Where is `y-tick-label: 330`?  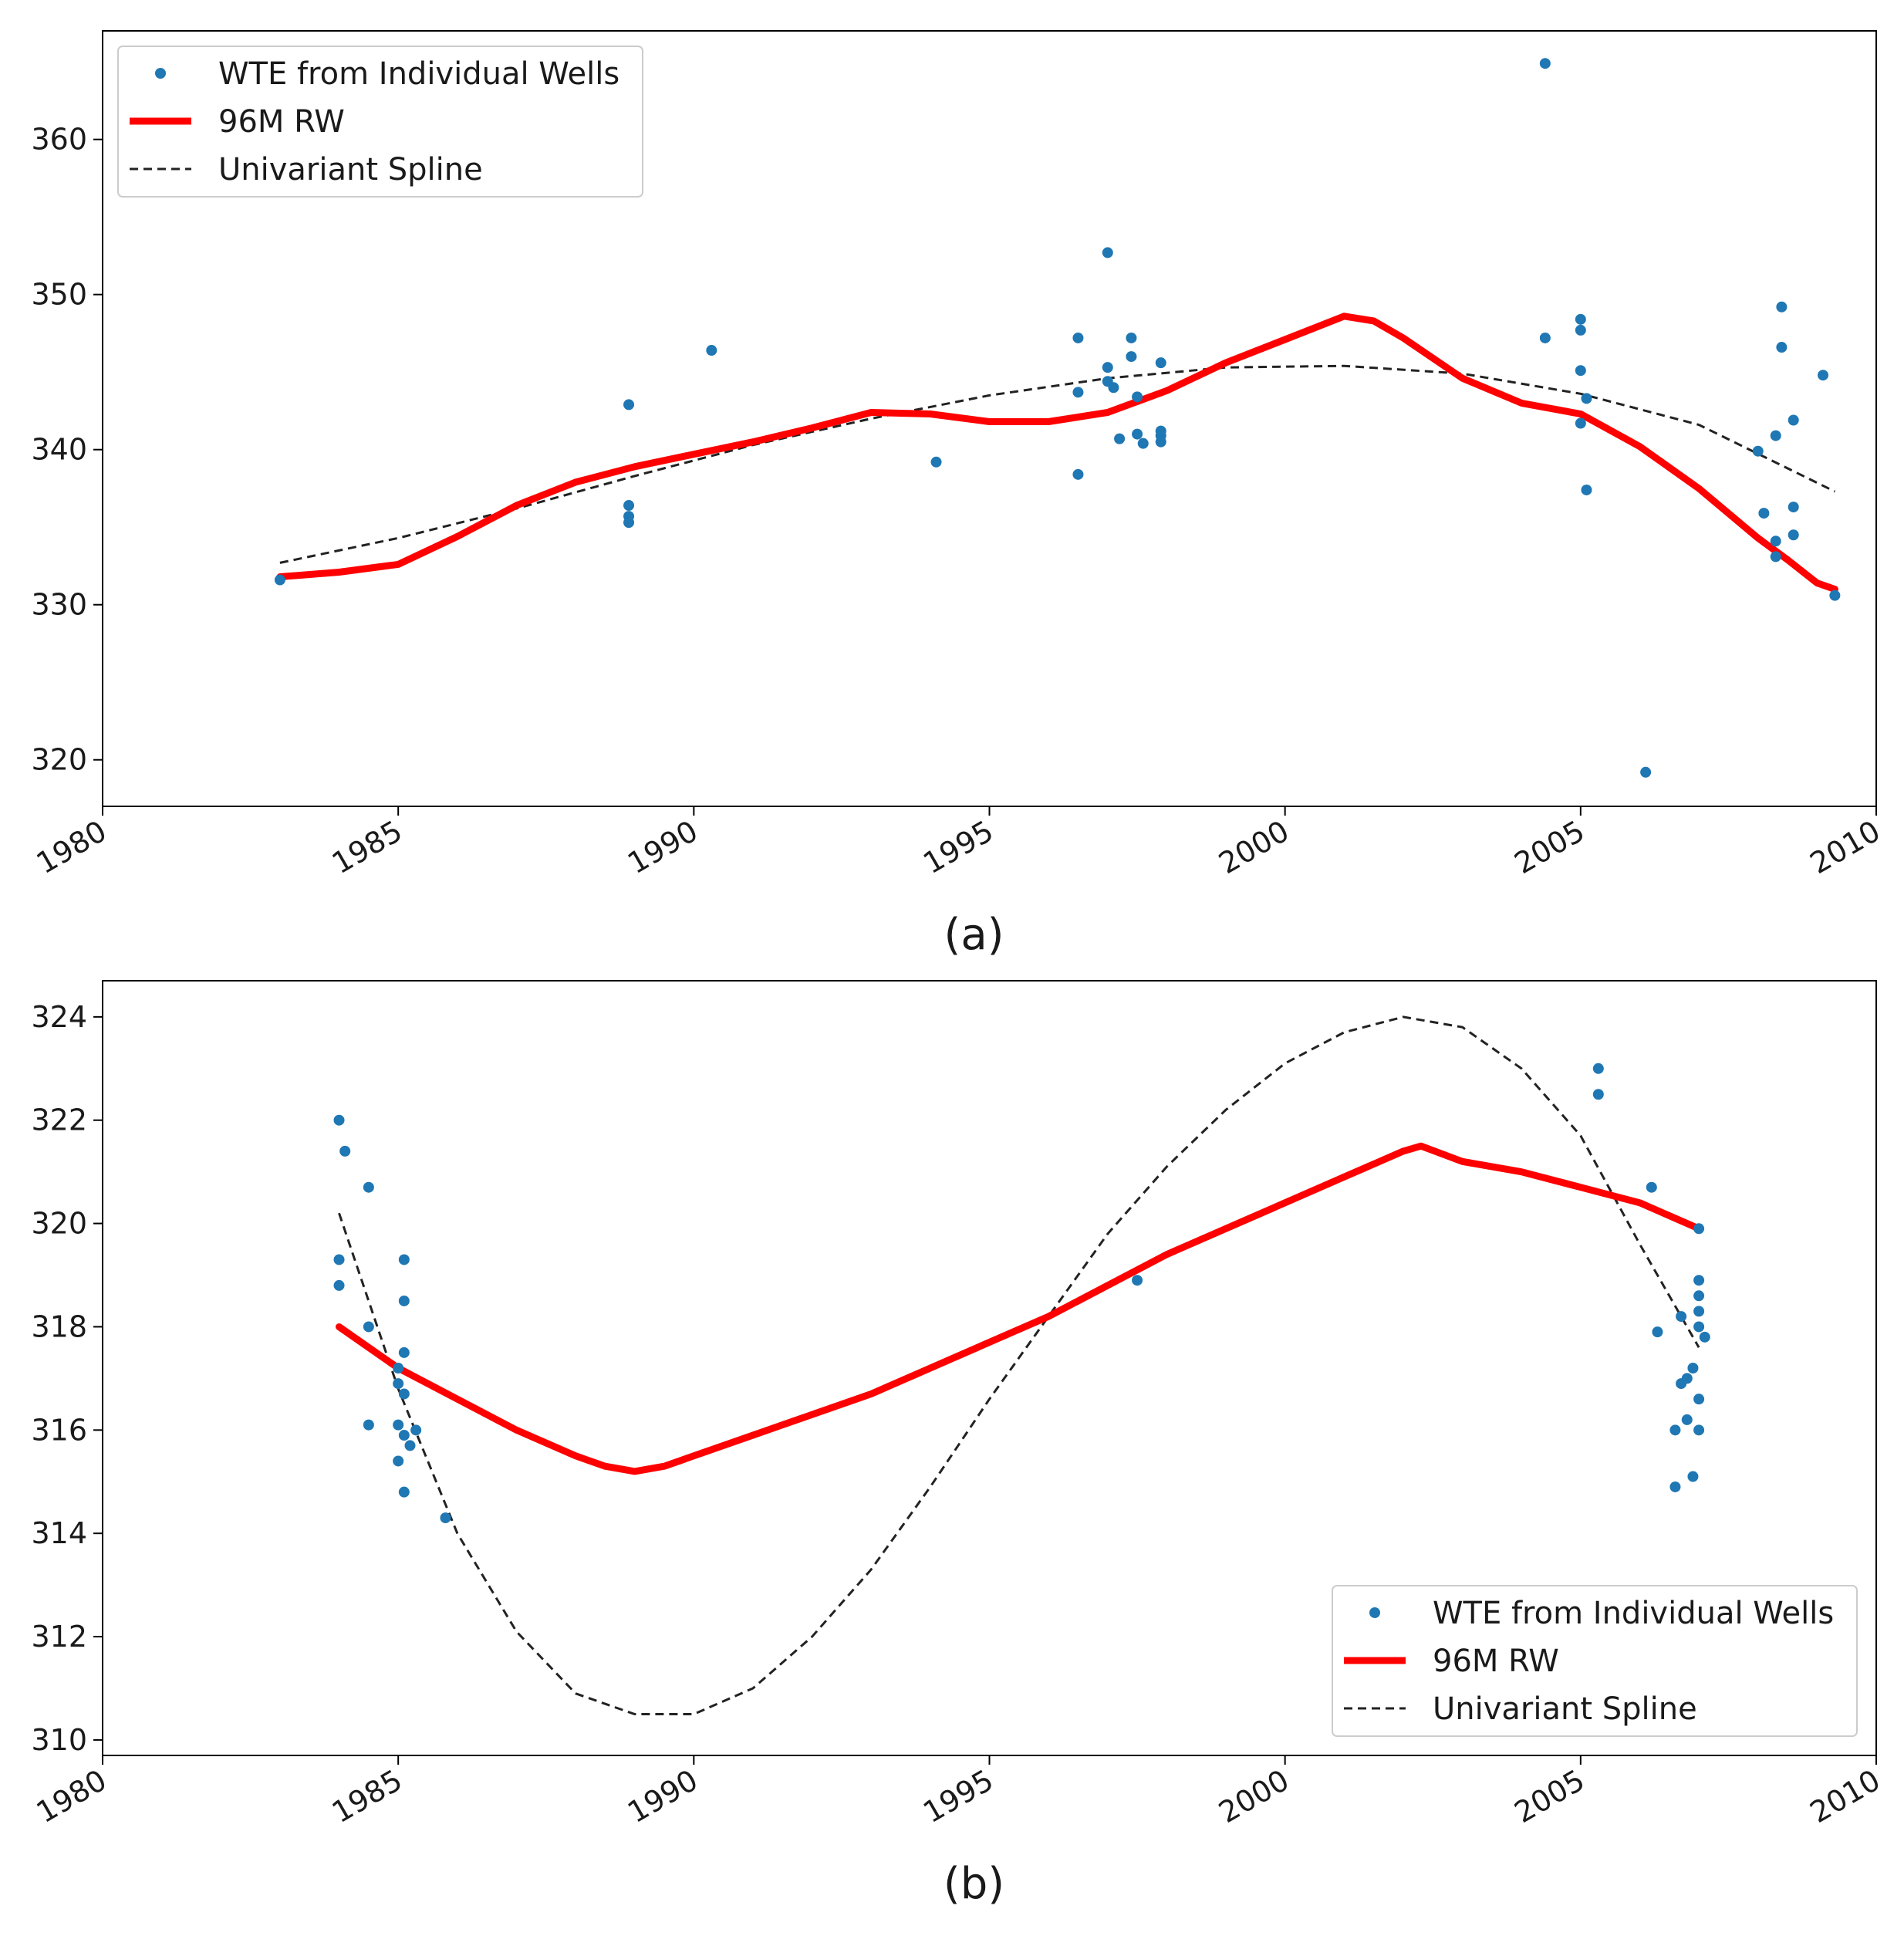
y-tick-label: 330 is located at coordinates (59, 605).